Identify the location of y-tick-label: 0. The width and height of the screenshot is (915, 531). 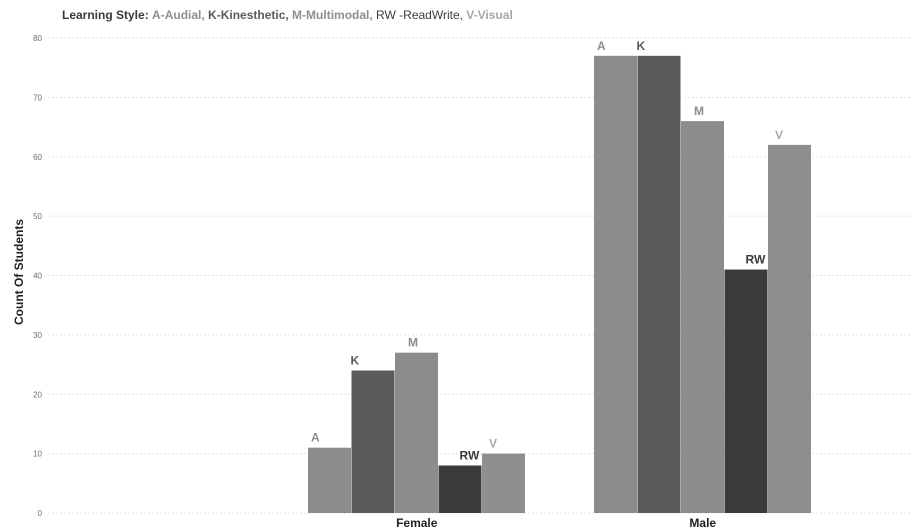
(40, 513).